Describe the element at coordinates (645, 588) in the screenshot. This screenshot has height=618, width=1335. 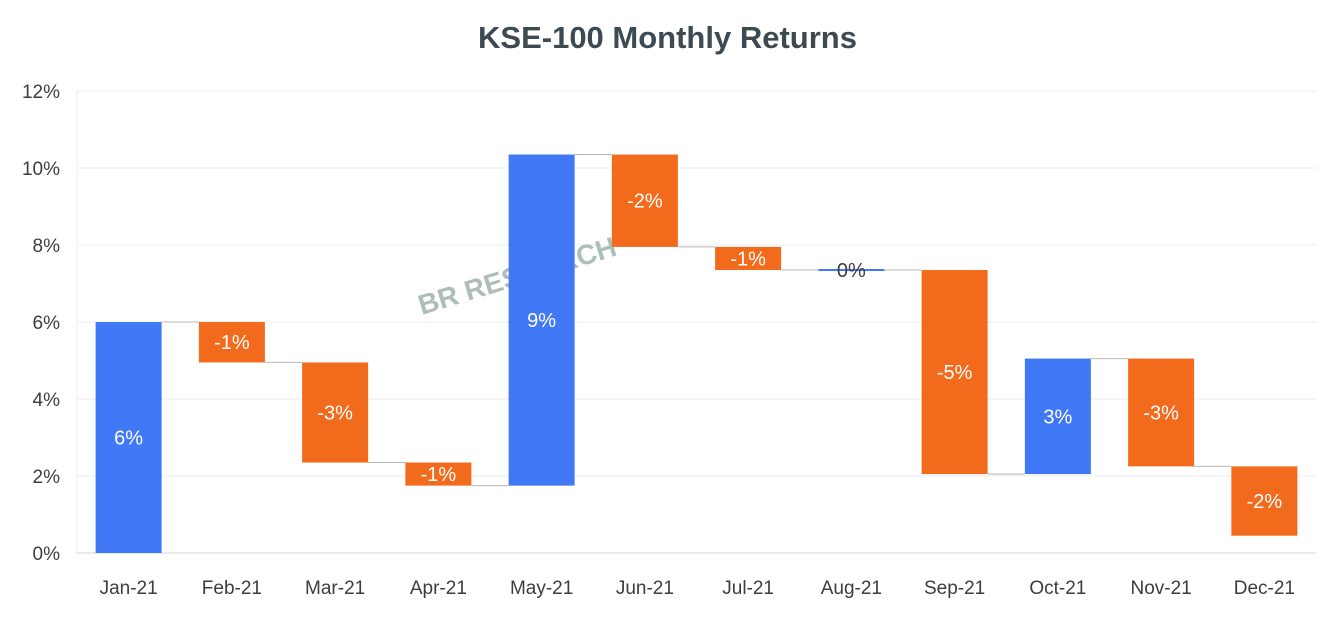
I see `x-tick-label: Jun-21` at that location.